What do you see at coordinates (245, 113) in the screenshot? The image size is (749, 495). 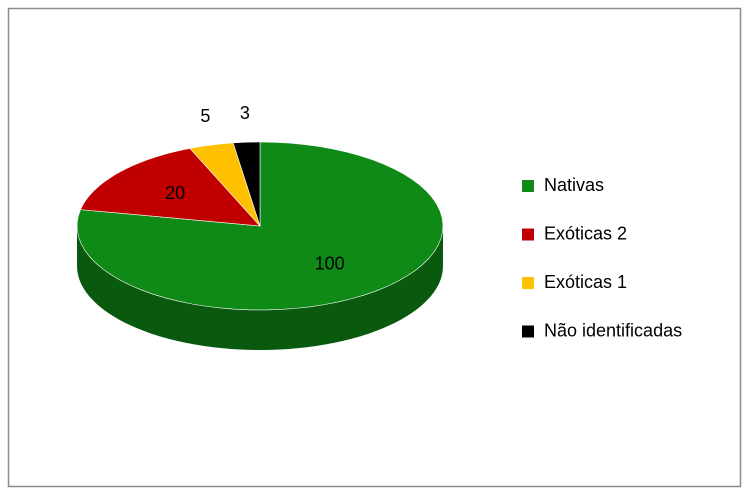 I see `data-label: 3` at bounding box center [245, 113].